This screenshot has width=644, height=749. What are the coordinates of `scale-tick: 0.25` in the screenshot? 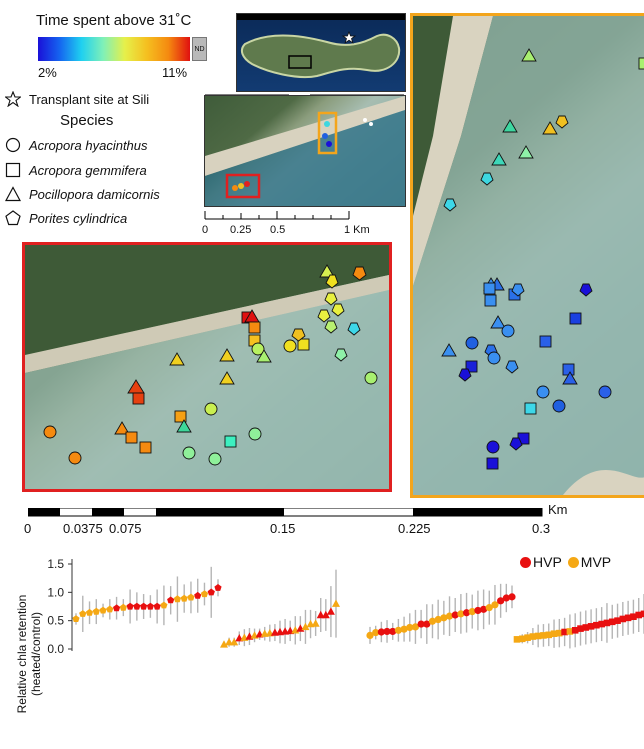 It's located at (241, 230).